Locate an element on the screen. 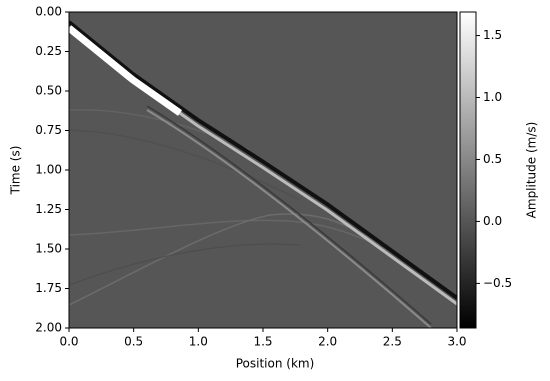 Image resolution: width=550 pixels, height=381 pixels. y-tick-label: 0.75 is located at coordinates (48, 130).